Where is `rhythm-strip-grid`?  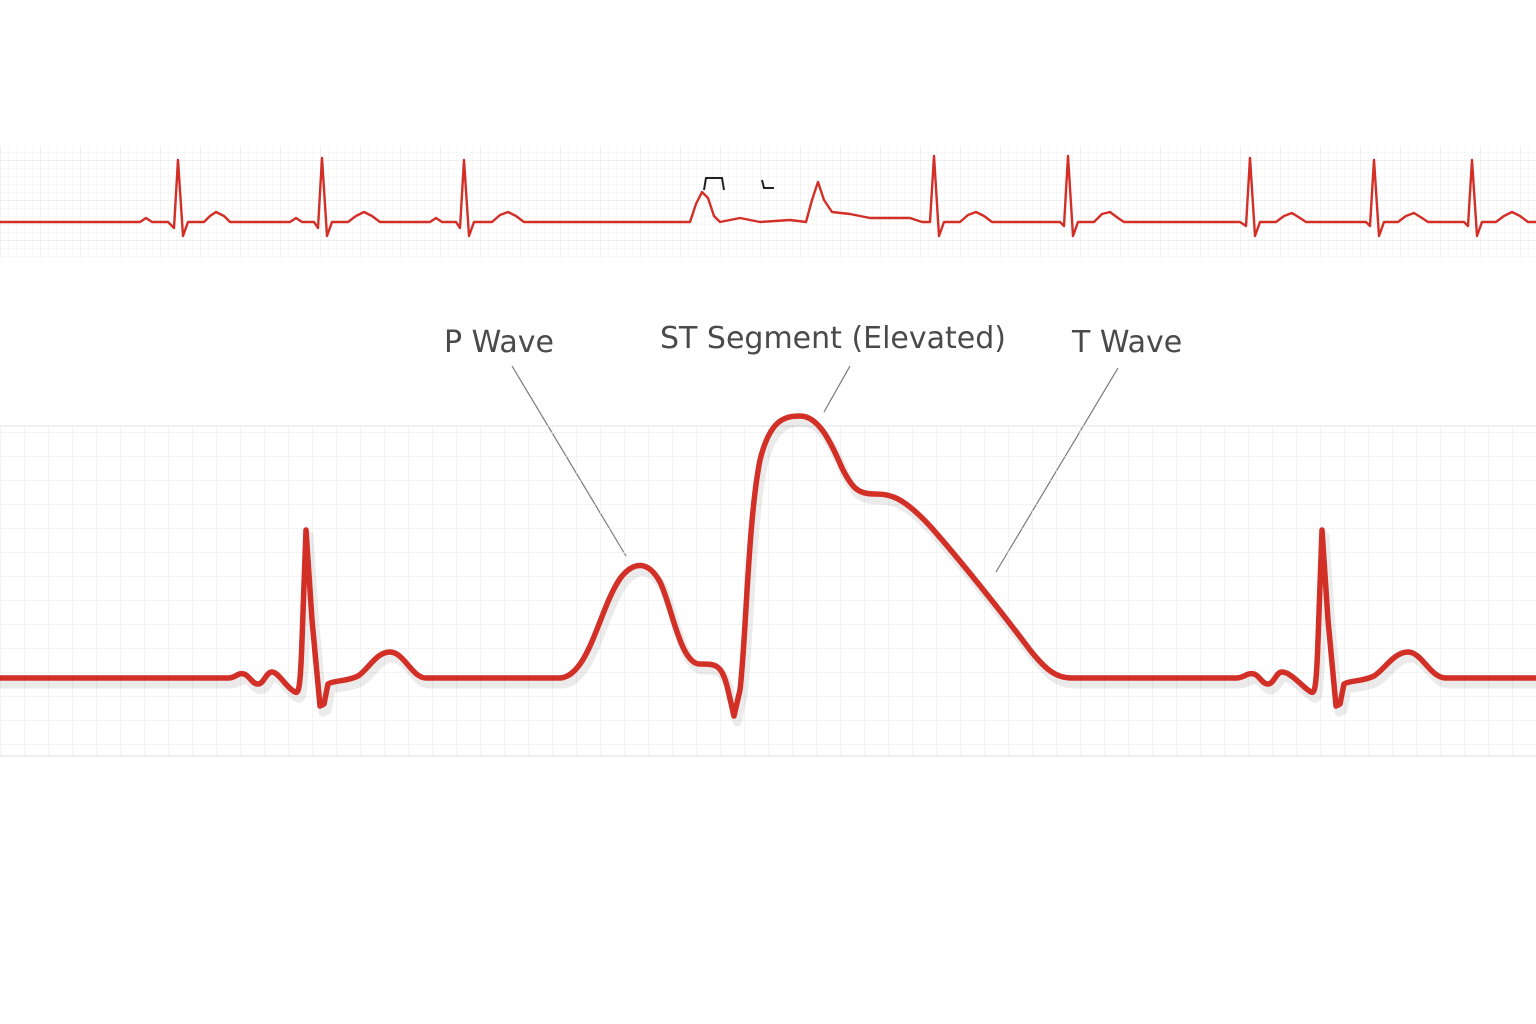
rhythm-strip-grid is located at coordinates (768, 202).